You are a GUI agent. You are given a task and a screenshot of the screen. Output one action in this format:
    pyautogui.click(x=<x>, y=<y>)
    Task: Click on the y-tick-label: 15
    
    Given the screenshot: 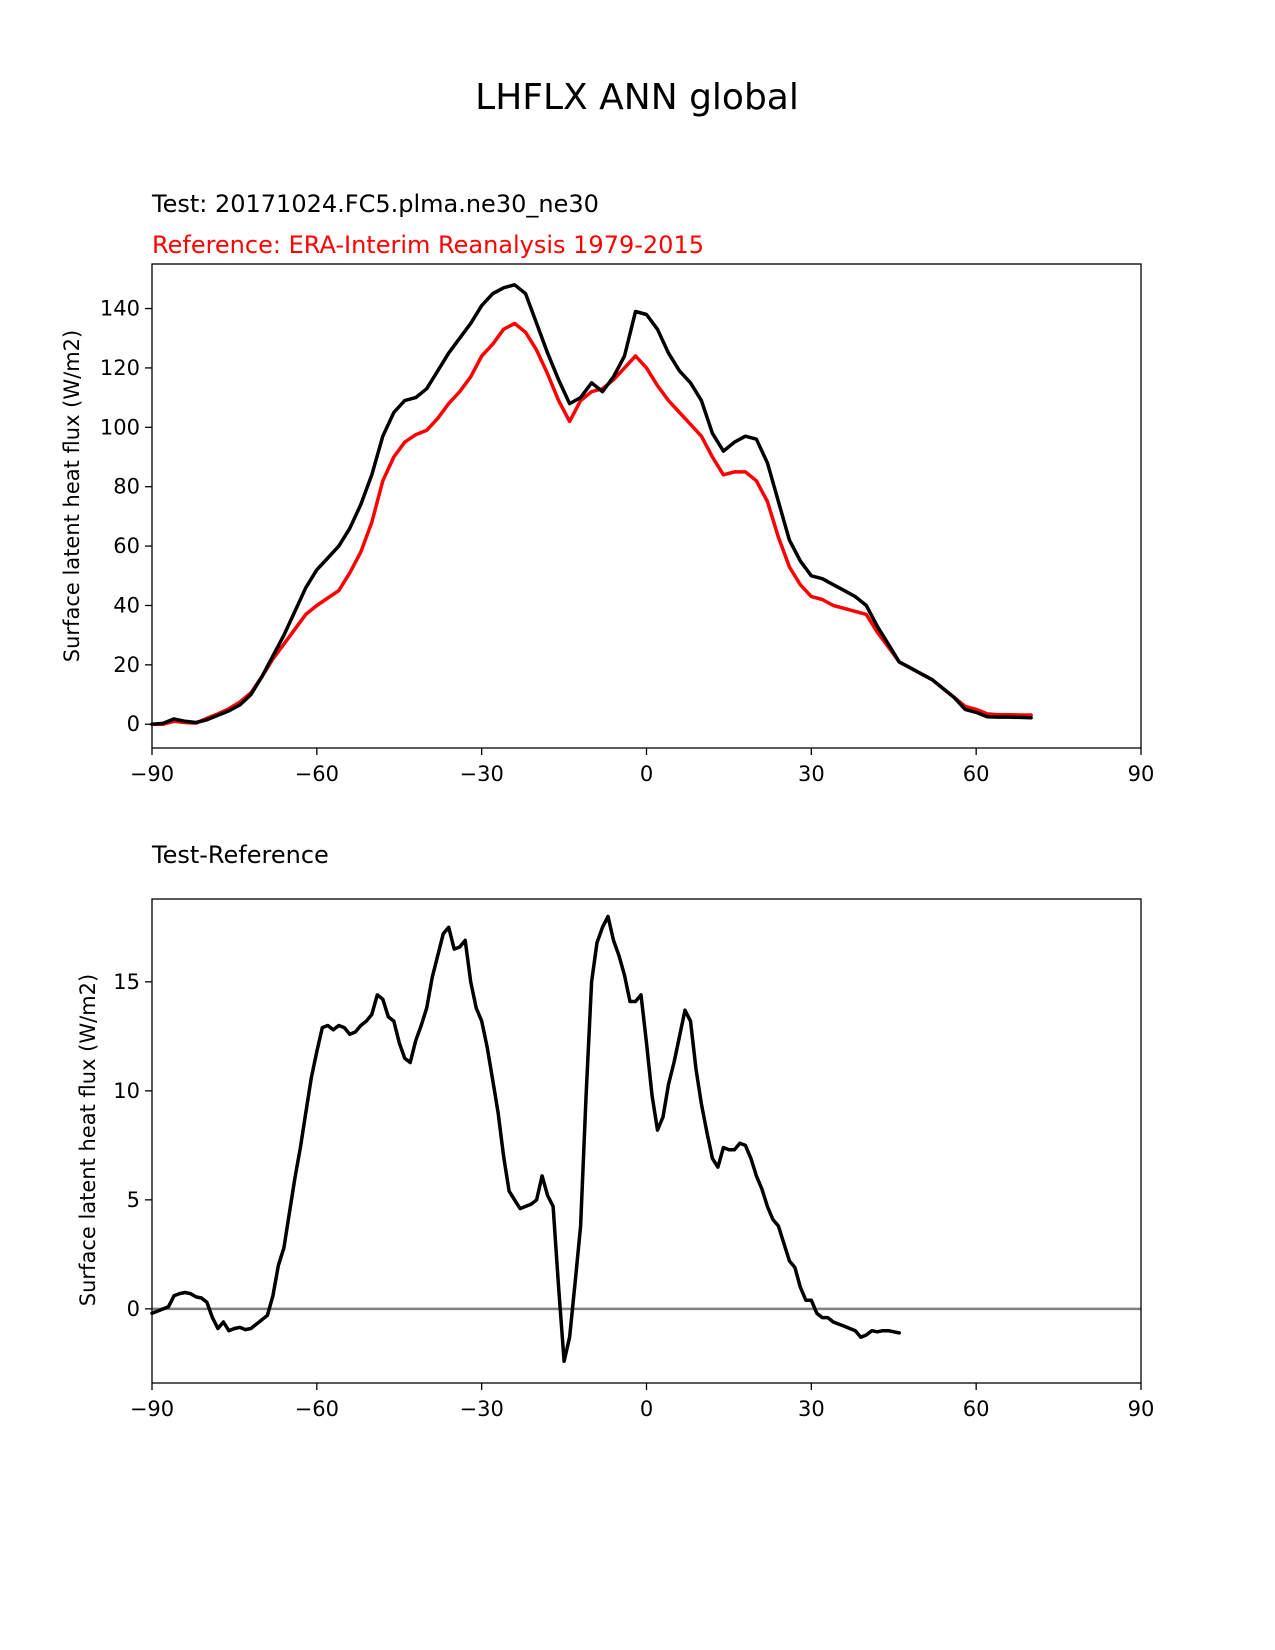 What is the action you would take?
    pyautogui.click(x=126, y=982)
    